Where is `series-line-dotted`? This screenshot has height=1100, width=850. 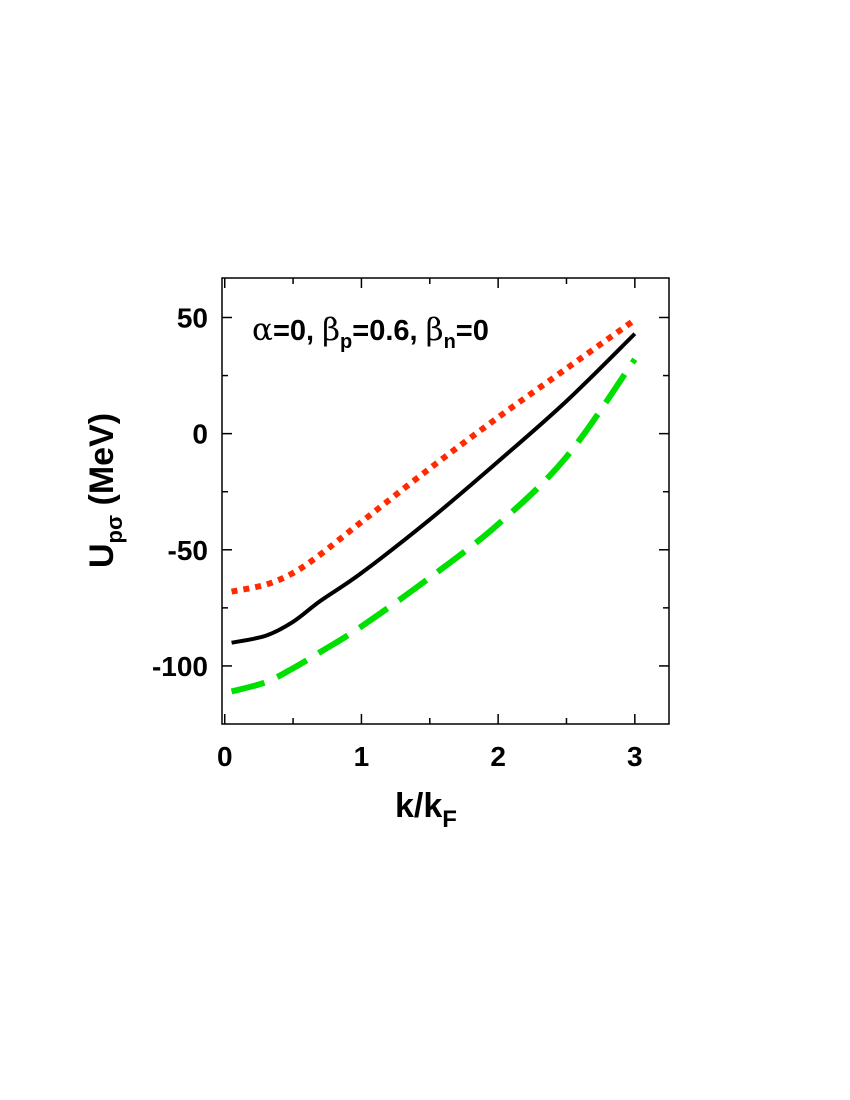
series-line-dotted is located at coordinates (433, 456).